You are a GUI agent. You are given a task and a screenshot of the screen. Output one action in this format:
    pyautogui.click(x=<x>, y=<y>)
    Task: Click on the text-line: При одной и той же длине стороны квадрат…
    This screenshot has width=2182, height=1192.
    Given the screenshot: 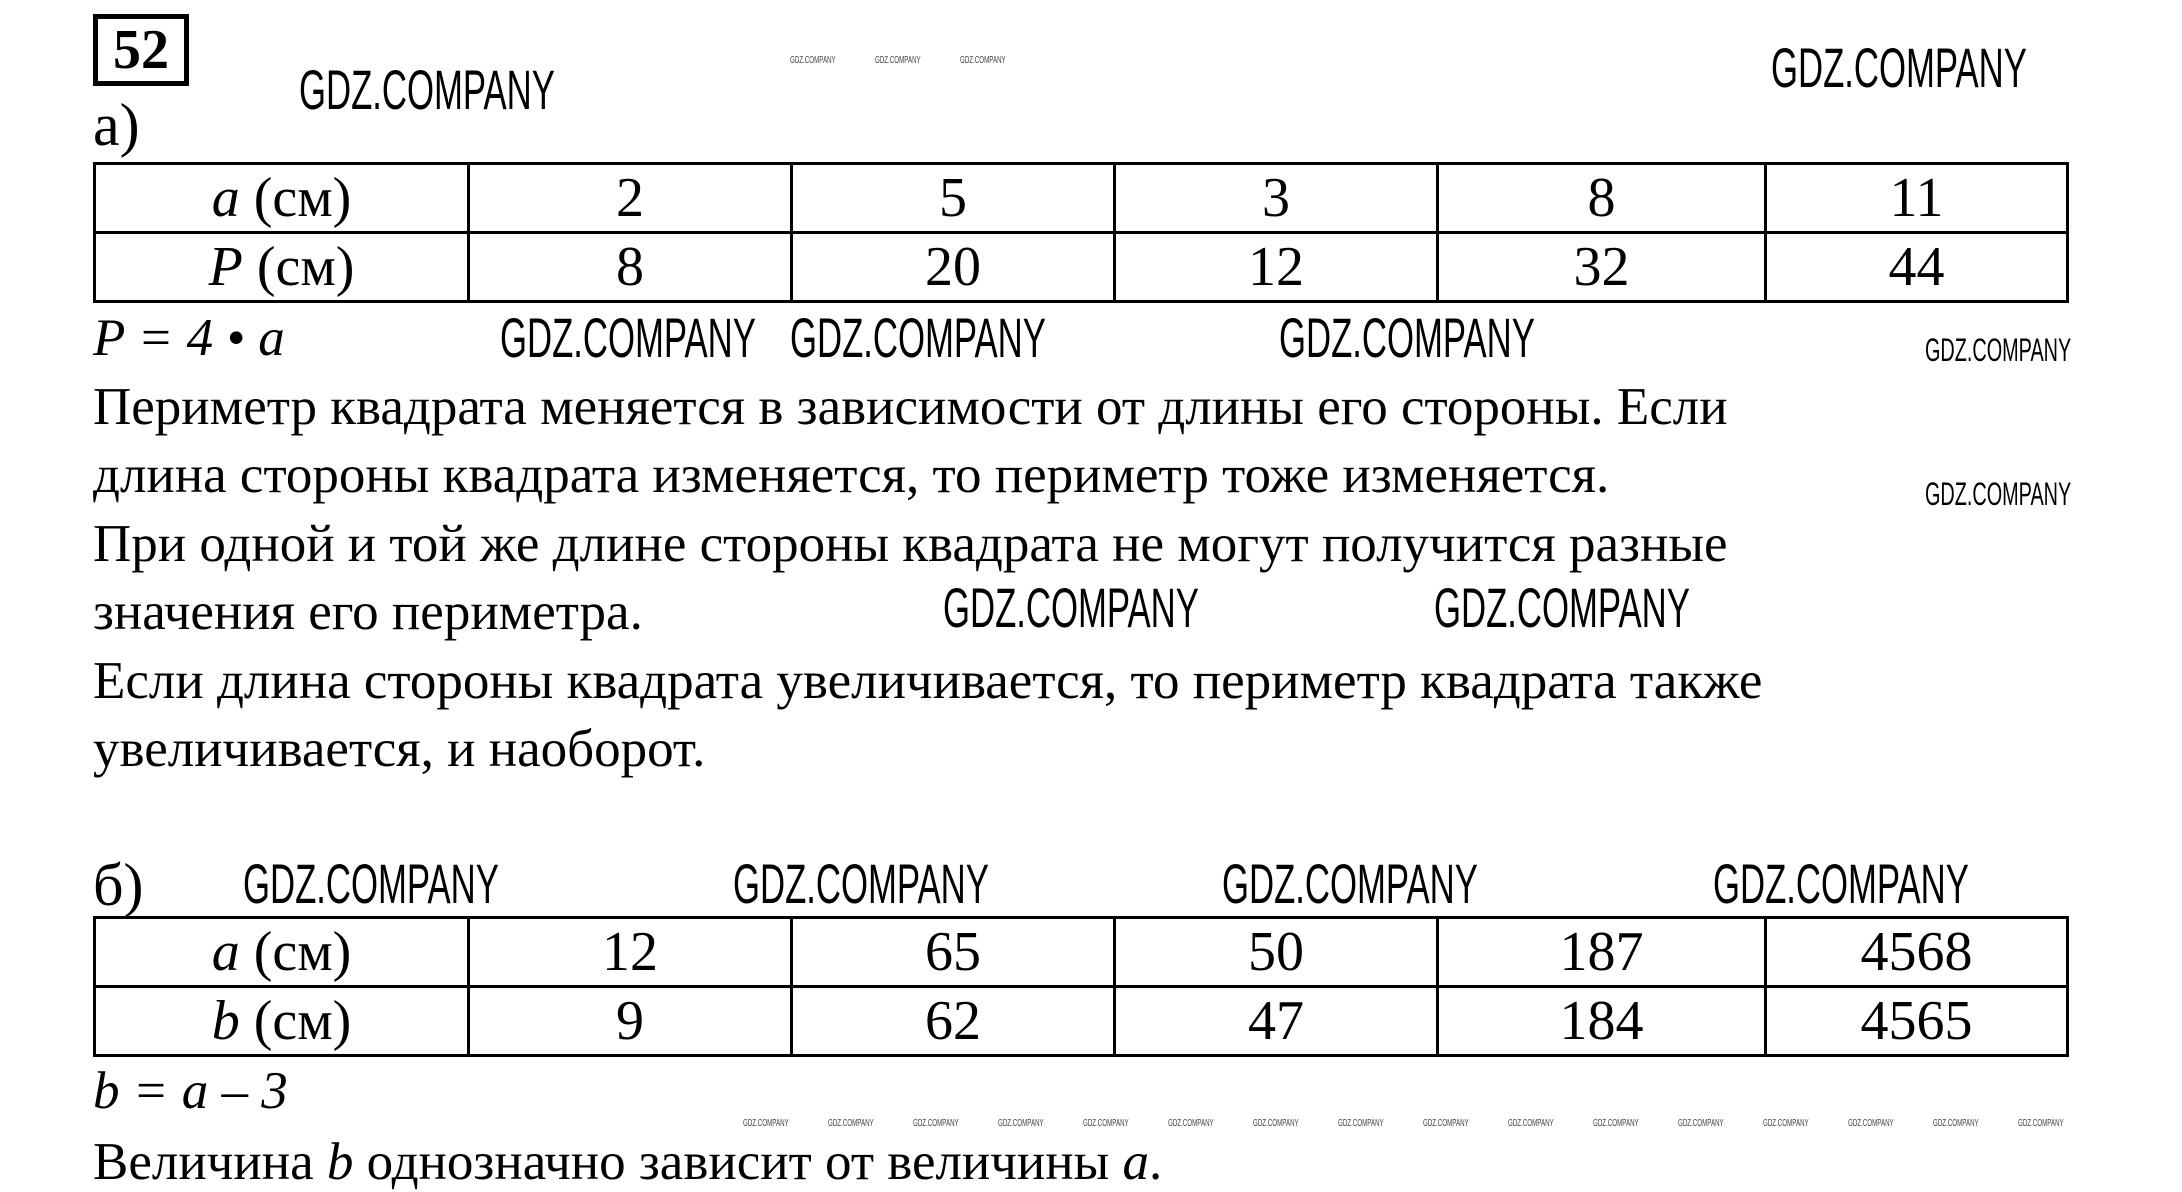 What is the action you would take?
    pyautogui.click(x=910, y=544)
    